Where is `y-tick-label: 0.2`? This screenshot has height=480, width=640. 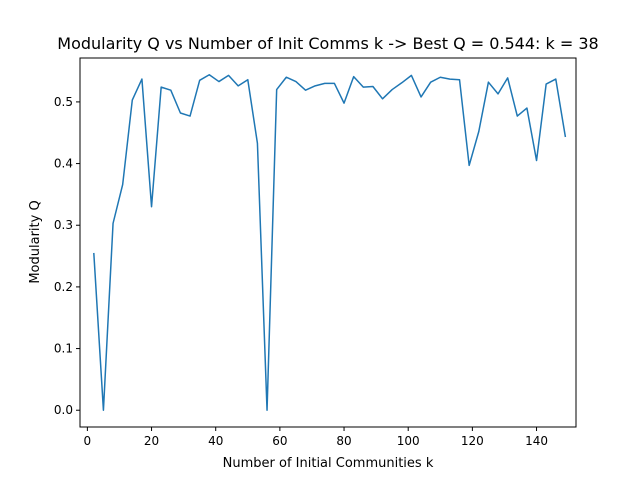 y-tick-label: 0.2 is located at coordinates (63, 287).